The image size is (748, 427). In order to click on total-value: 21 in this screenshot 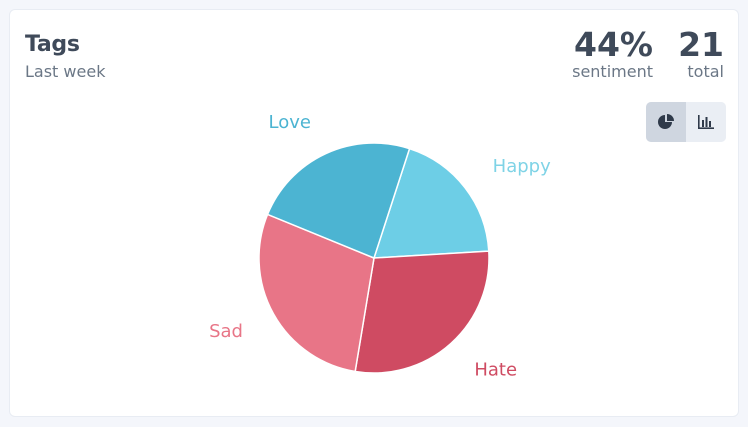, I will do `click(701, 44)`.